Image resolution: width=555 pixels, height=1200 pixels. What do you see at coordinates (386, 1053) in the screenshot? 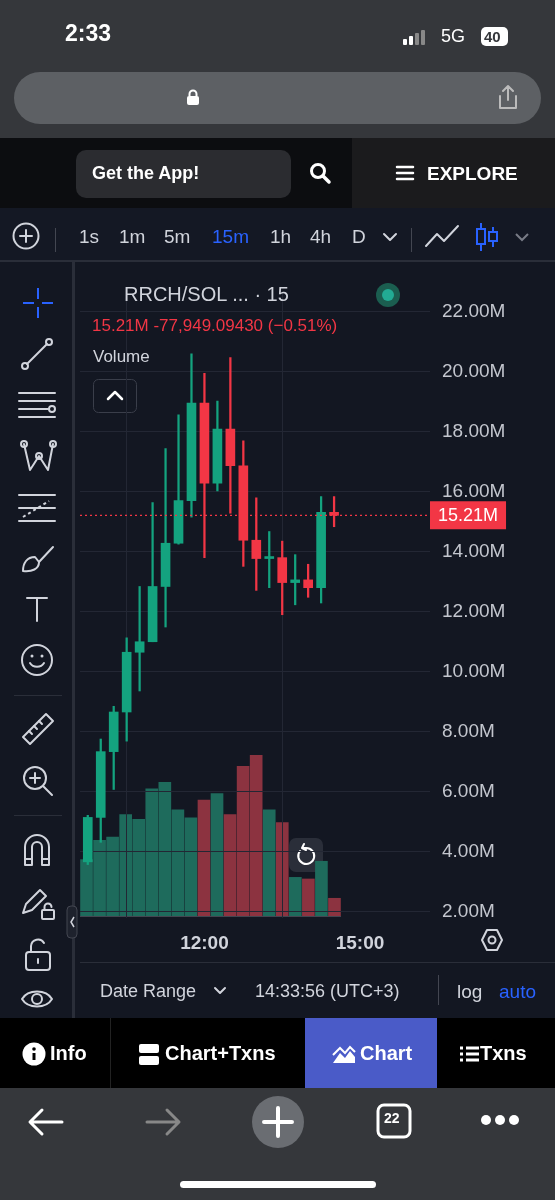
I see `text: Chart` at bounding box center [386, 1053].